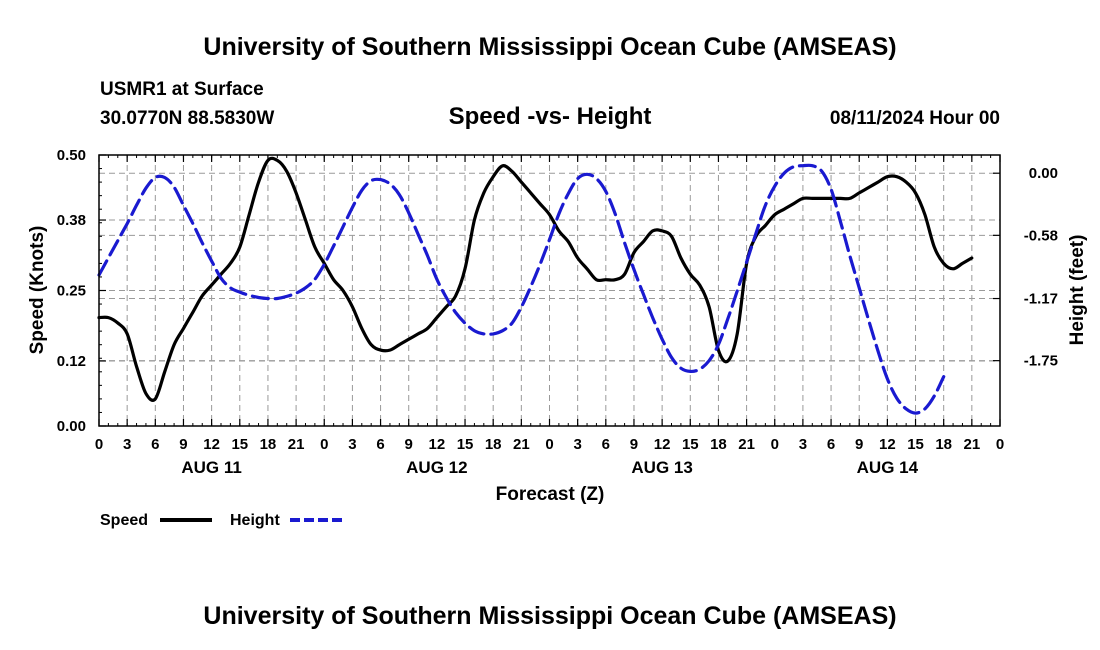 The width and height of the screenshot is (1100, 650). What do you see at coordinates (255, 520) in the screenshot?
I see `legend-label-height: Height` at bounding box center [255, 520].